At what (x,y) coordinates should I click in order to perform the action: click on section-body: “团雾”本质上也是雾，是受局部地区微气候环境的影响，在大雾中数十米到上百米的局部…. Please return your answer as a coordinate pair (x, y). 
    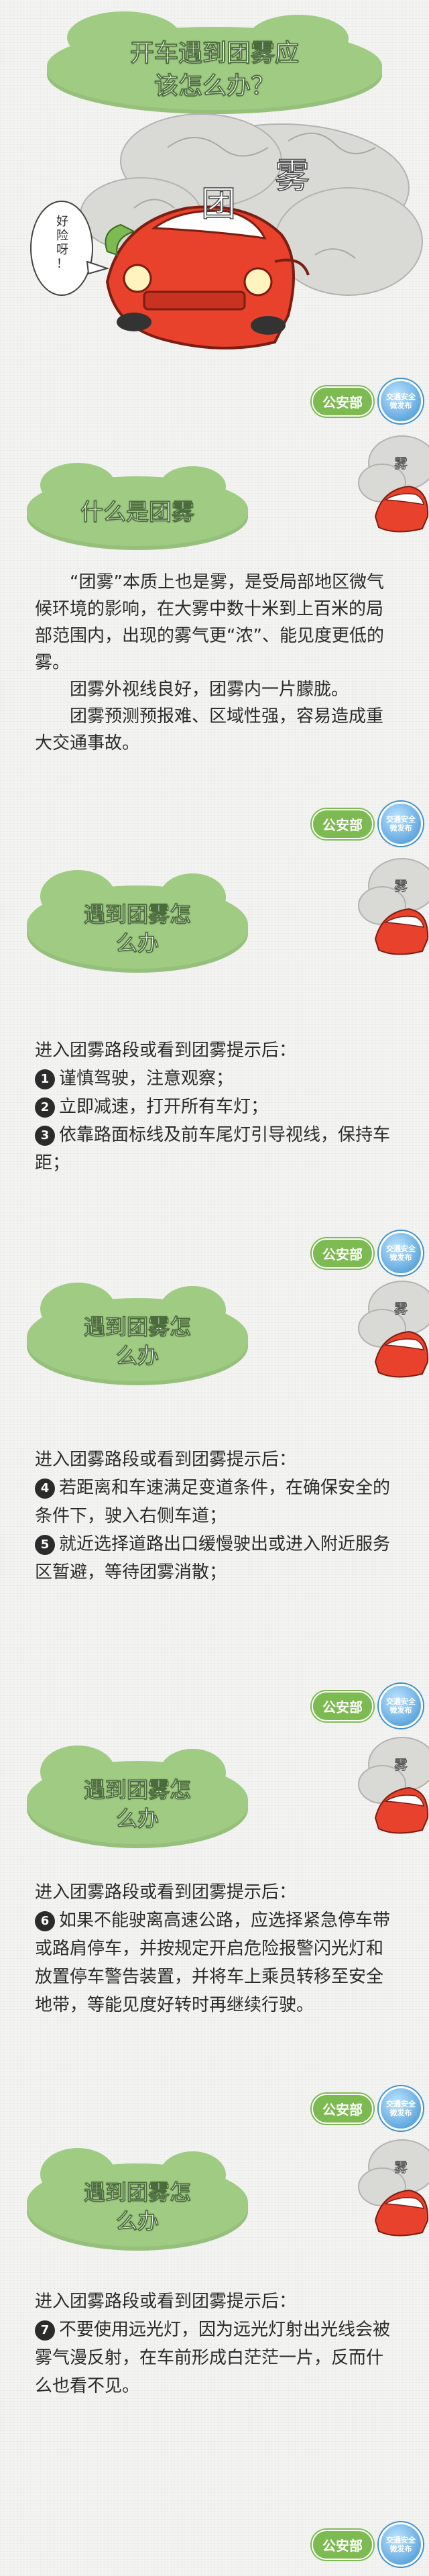
    Looking at the image, I should click on (216, 663).